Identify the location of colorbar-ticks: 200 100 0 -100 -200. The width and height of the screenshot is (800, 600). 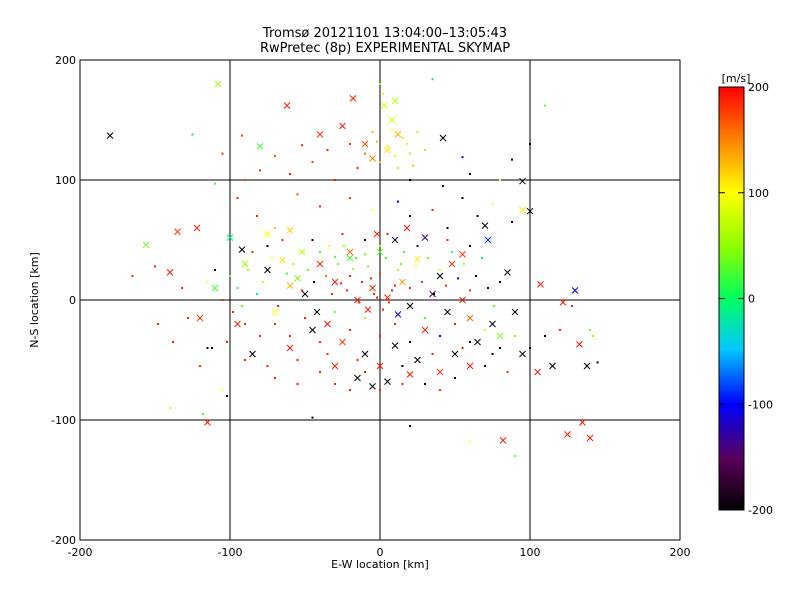
(746, 299).